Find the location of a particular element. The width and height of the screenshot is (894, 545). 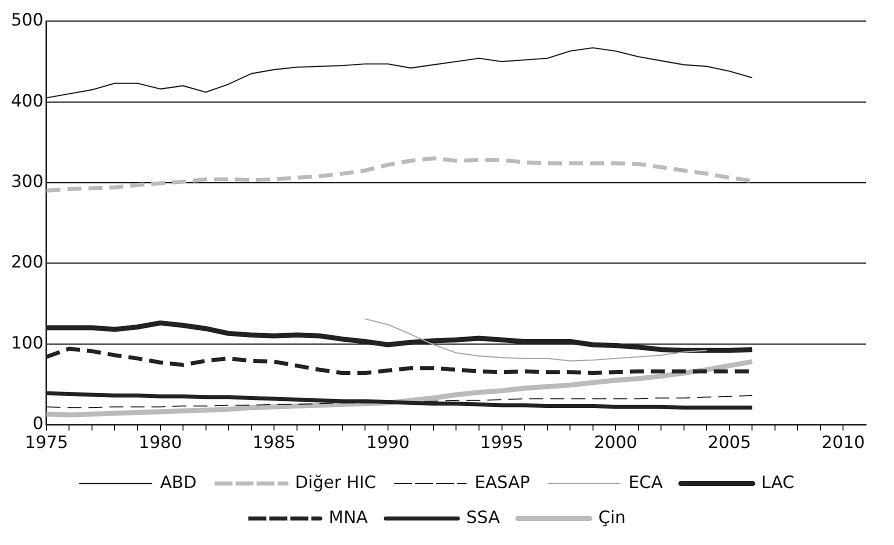

x-tick-label: 1985 is located at coordinates (274, 443).